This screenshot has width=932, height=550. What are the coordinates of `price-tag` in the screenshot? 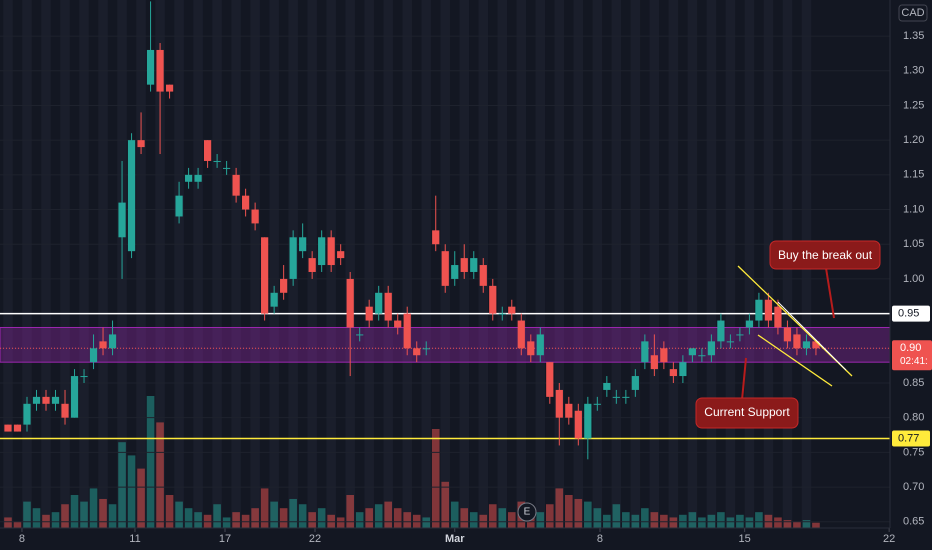 It's located at (911, 438).